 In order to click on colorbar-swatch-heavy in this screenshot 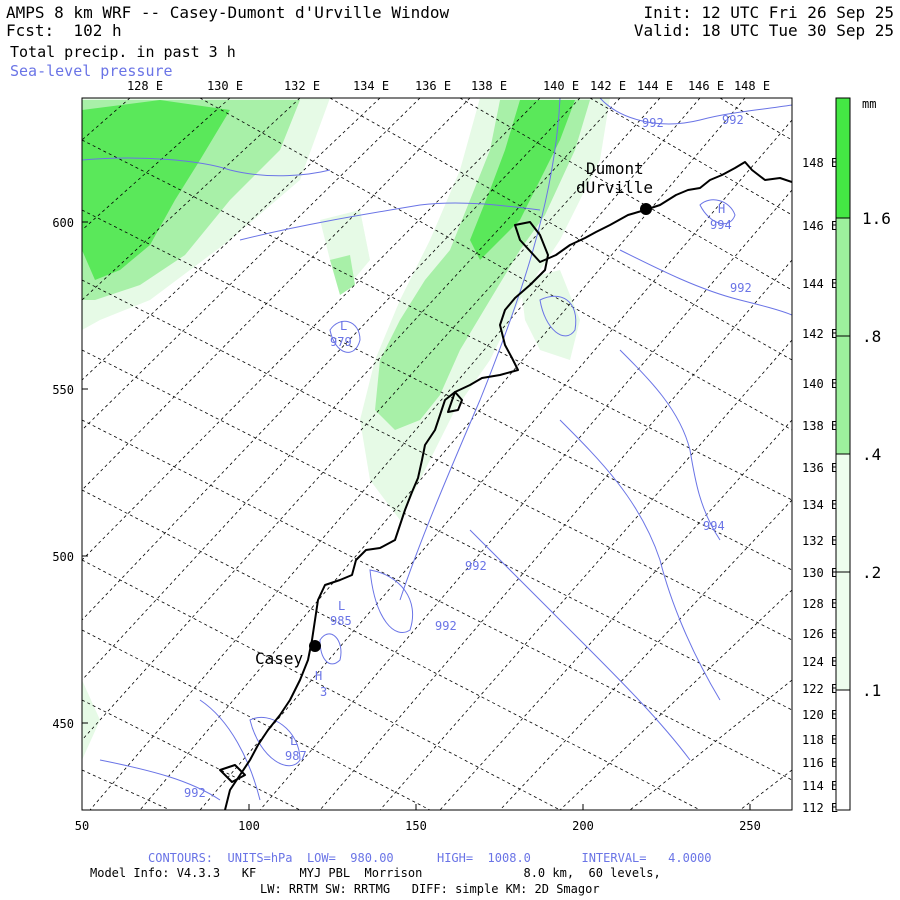, I will do `click(843, 158)`.